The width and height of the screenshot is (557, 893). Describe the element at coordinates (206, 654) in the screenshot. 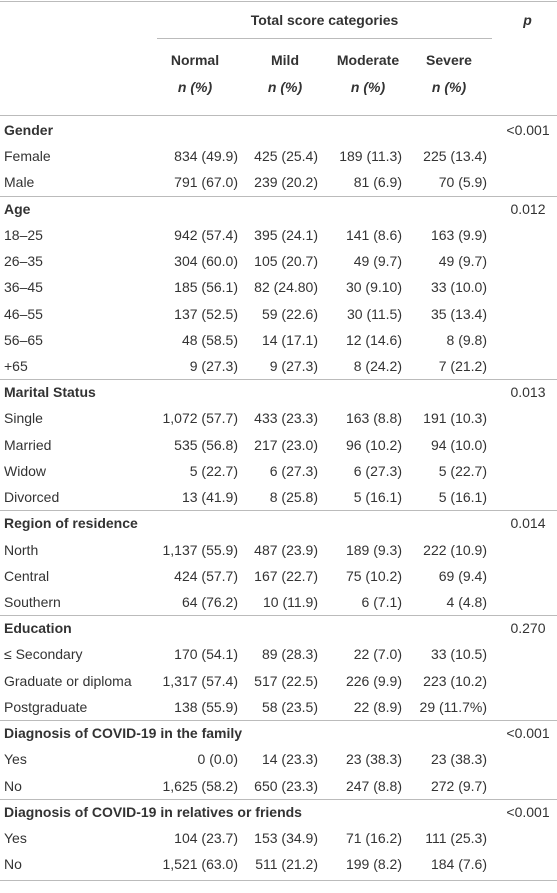

I see `cell: 170 (54.1)` at that location.